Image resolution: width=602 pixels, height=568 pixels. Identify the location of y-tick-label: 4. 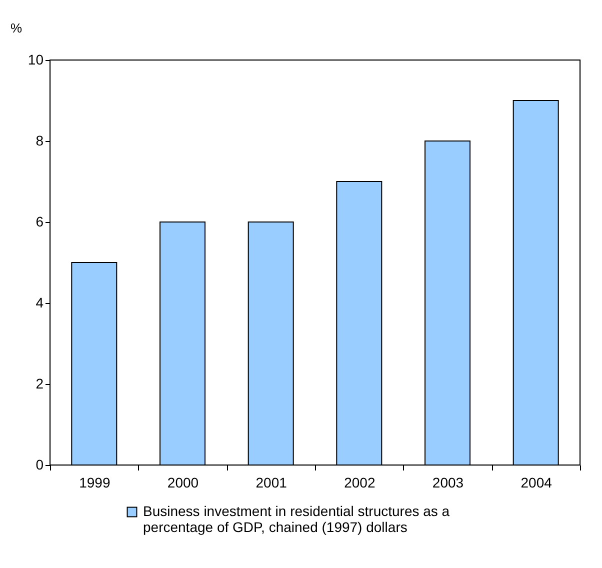
(40, 302).